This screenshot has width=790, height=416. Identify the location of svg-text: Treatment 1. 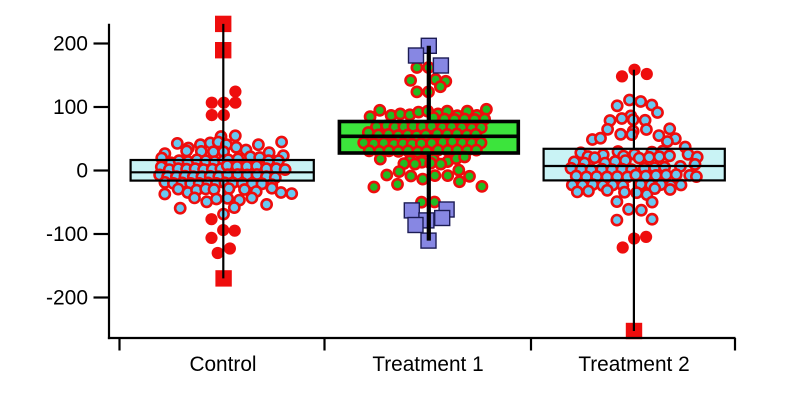
(427, 364).